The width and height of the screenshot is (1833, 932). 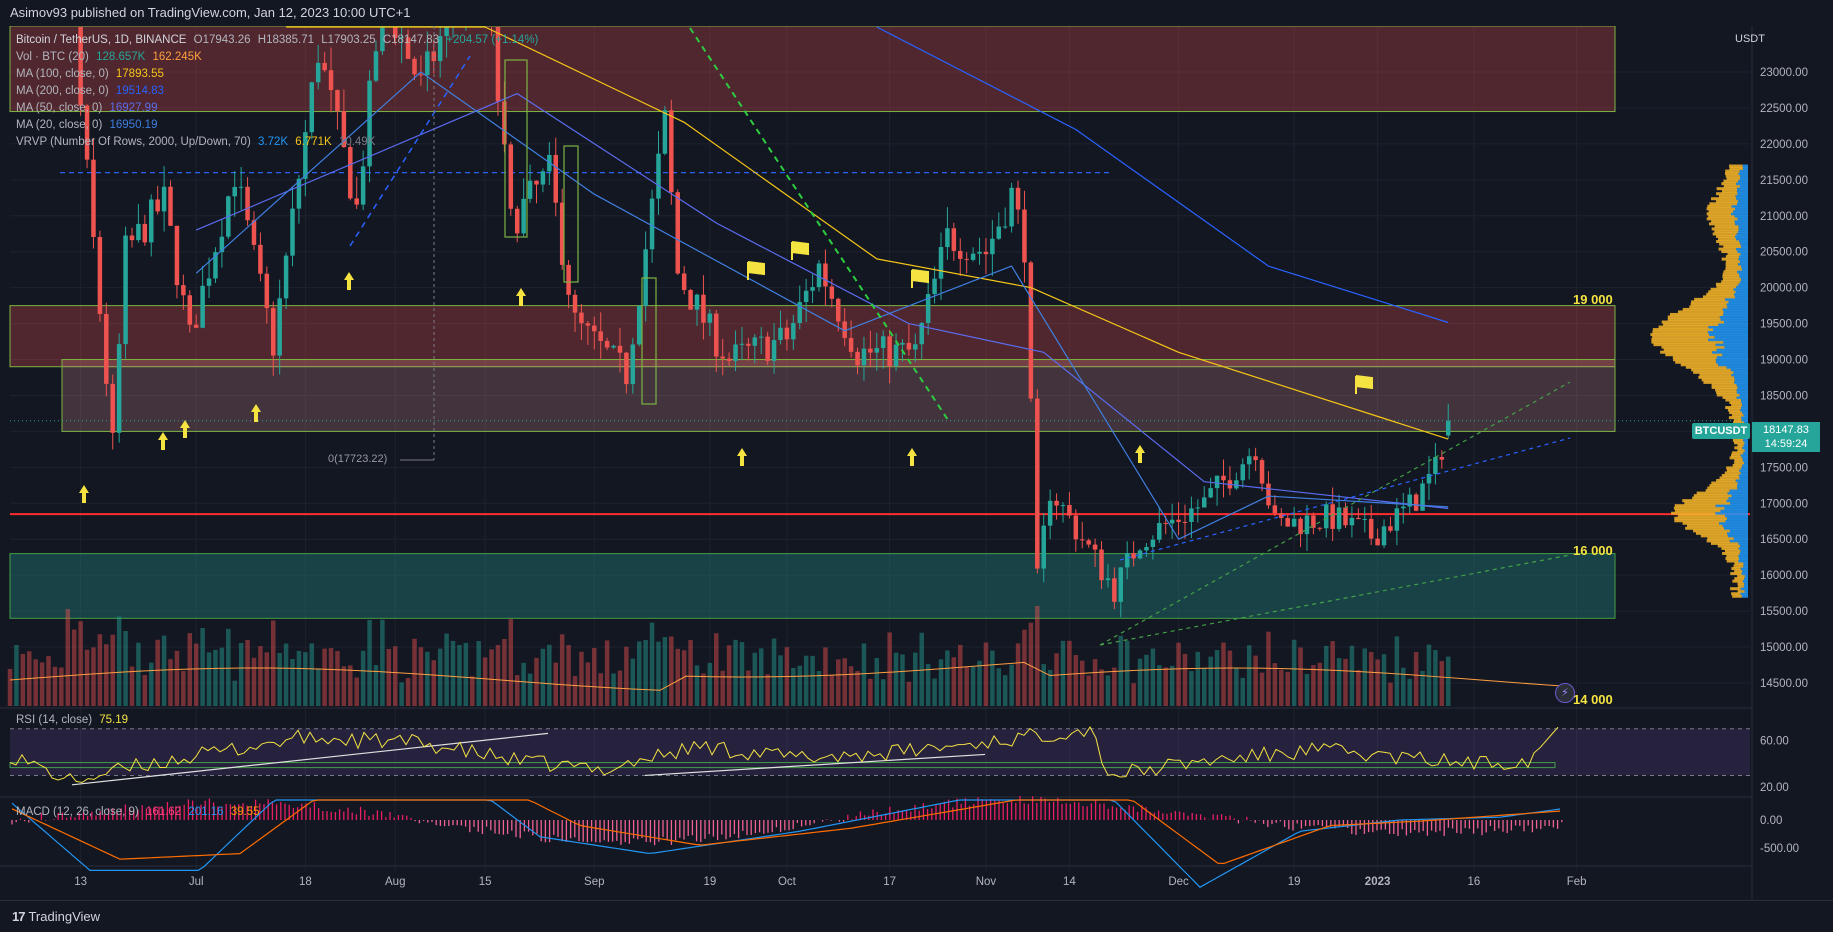 I want to click on legend-rsi-row: RSI (14, close) 75.19, so click(x=74, y=720).